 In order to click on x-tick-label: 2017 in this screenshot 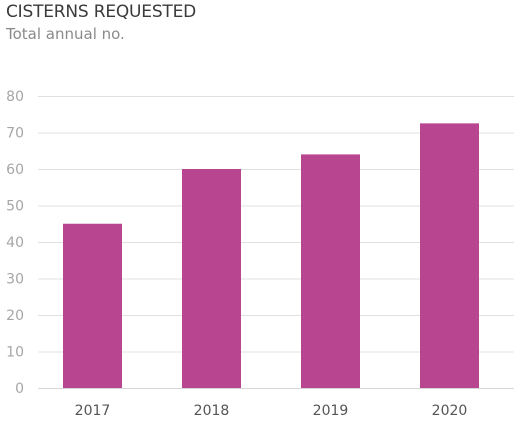, I will do `click(93, 411)`.